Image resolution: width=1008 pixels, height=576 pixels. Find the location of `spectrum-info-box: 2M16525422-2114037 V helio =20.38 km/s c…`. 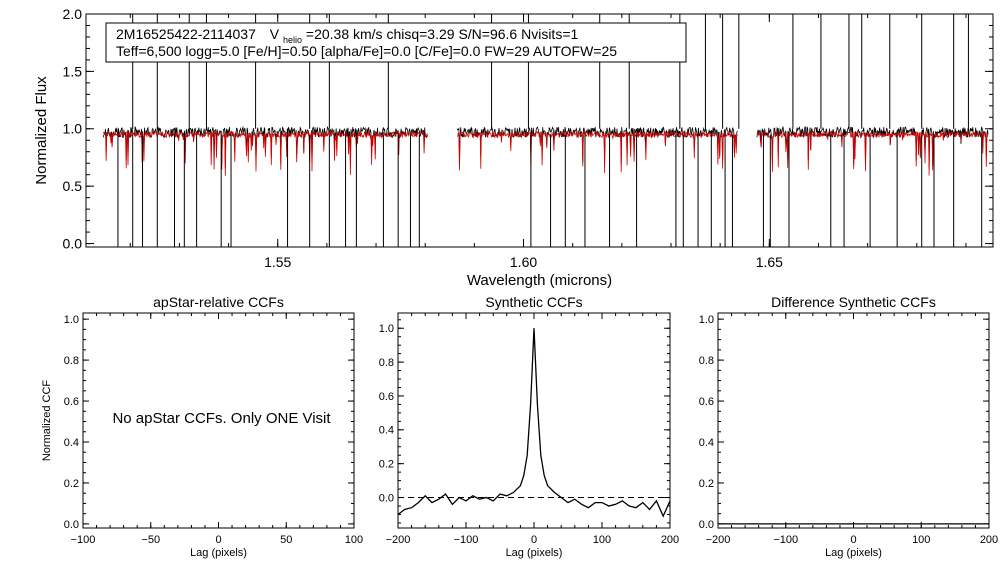

spectrum-info-box: 2M16525422-2114037 V helio =20.38 km/s c… is located at coordinates (396, 42).